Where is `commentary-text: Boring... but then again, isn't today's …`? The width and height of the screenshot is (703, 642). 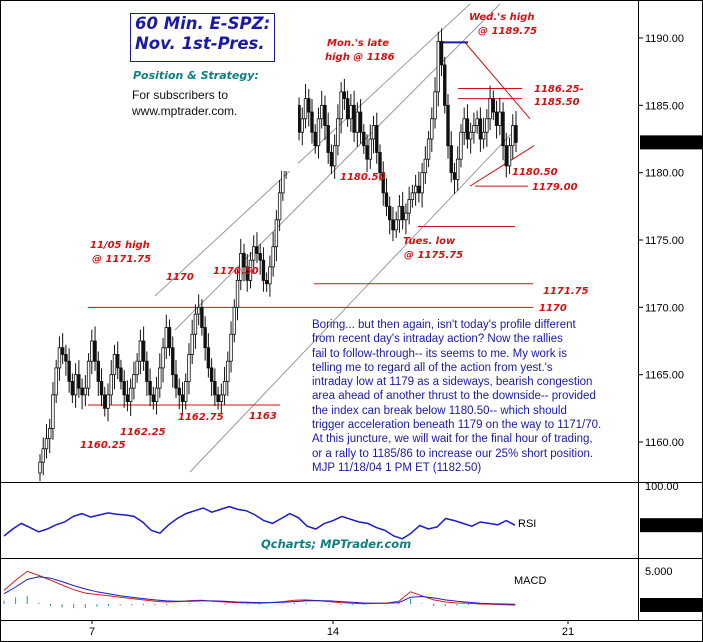 commentary-text: Boring... but then again, isn't today's … is located at coordinates (471, 396).